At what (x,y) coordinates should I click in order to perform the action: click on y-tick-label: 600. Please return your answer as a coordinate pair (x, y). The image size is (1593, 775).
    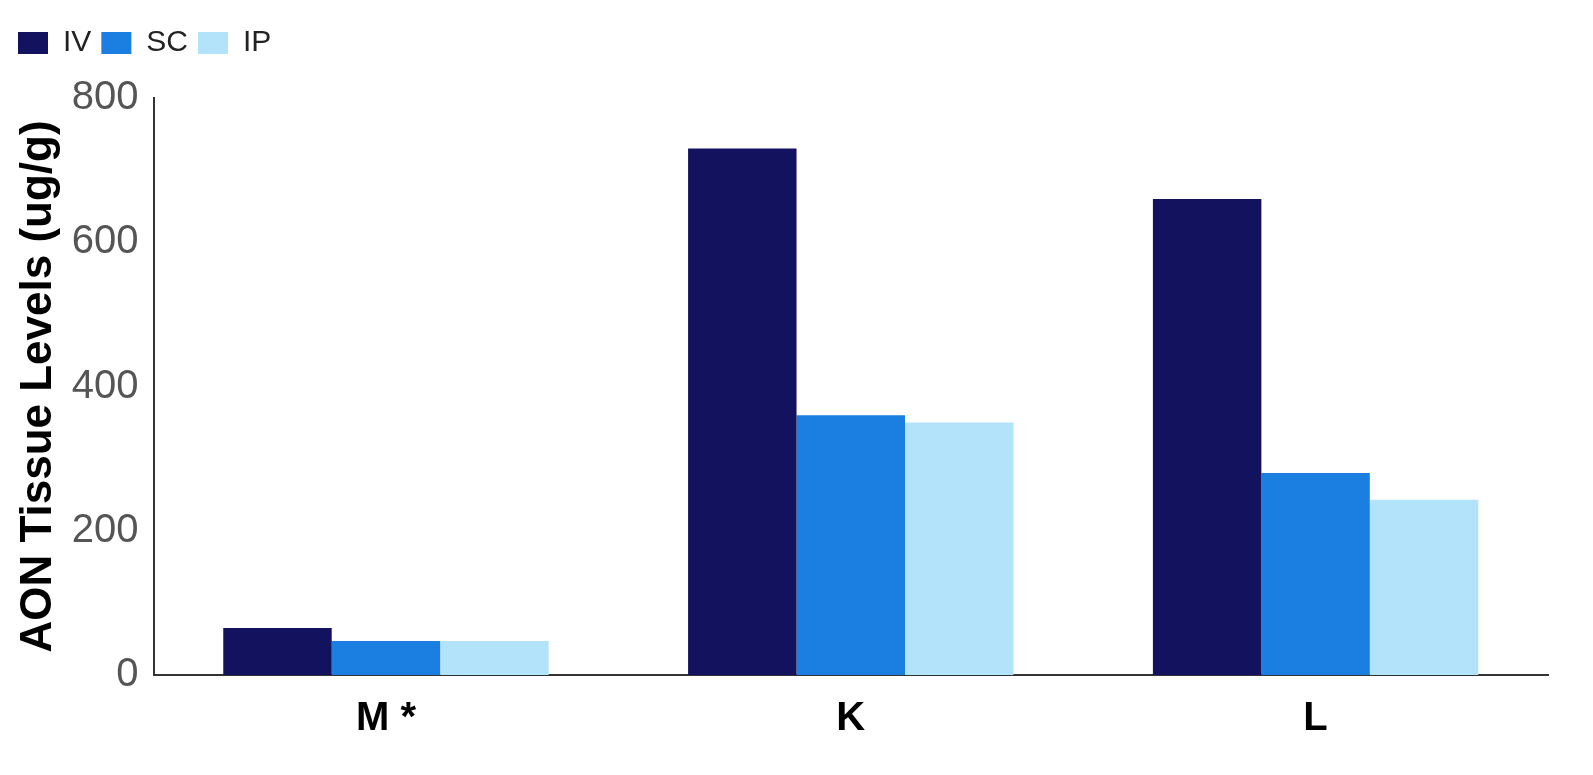
    Looking at the image, I should click on (105, 239).